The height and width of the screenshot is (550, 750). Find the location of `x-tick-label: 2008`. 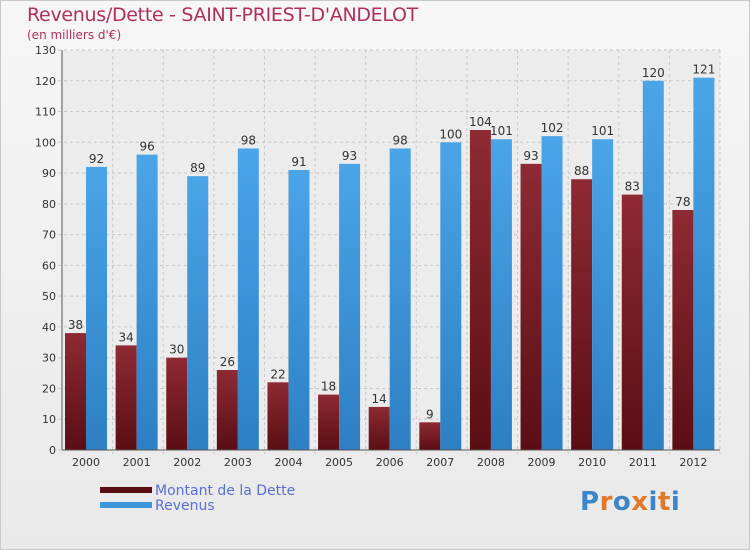

x-tick-label: 2008 is located at coordinates (491, 462).